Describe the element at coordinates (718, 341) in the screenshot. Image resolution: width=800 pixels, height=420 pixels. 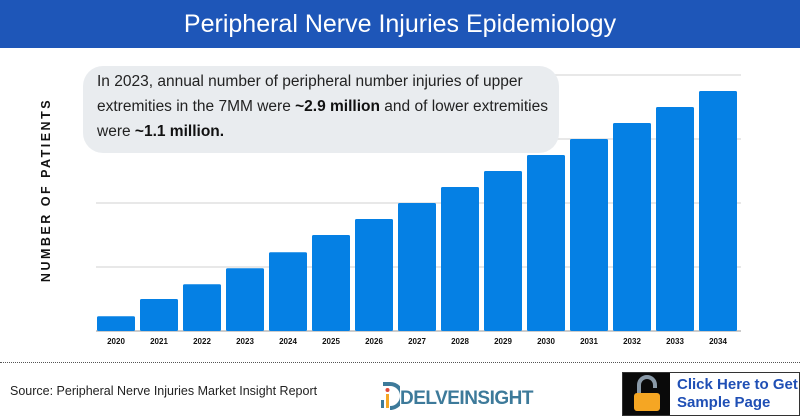
I see `x-tick-label: 2034` at that location.